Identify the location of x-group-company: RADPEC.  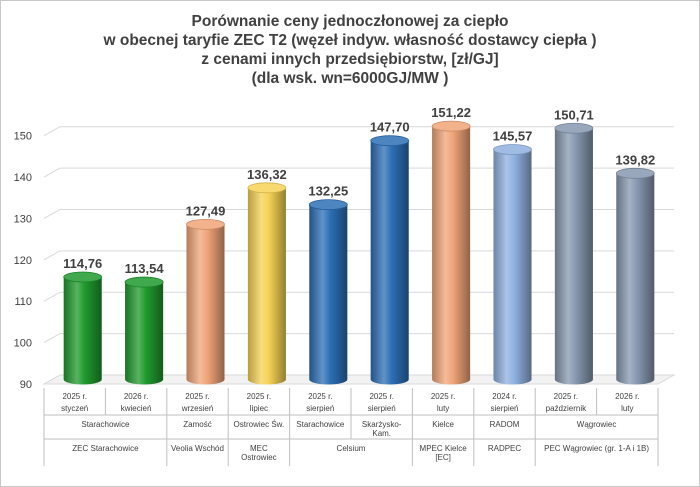
(505, 448).